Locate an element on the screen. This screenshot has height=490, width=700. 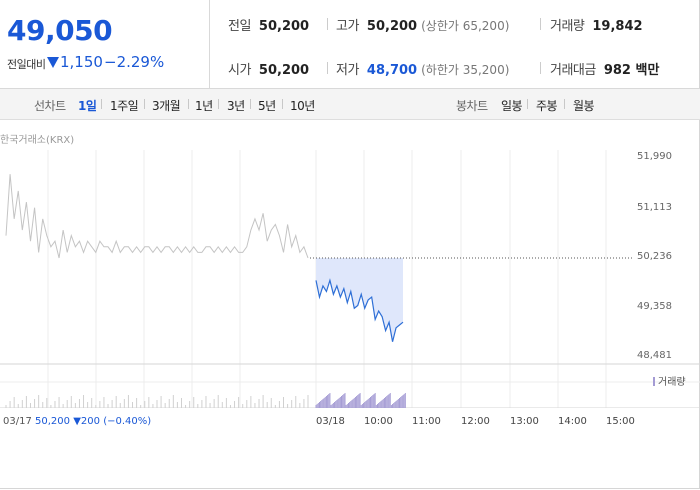
x-tick: 11:00 is located at coordinates (426, 421).